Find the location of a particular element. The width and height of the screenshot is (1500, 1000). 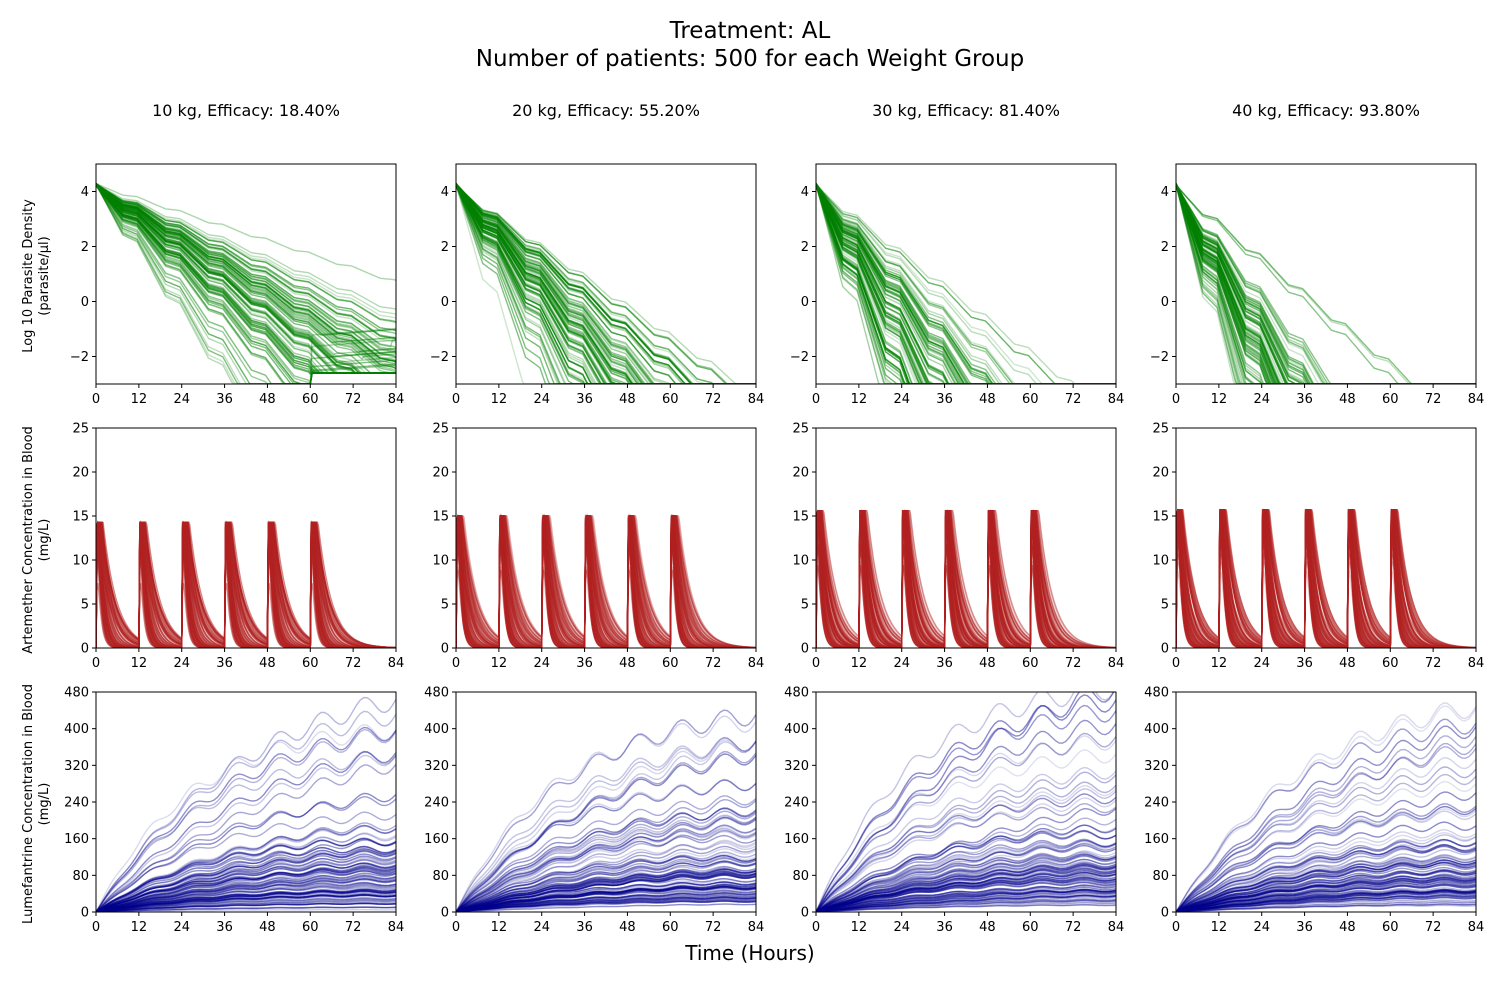

x-tick-label-parasite-2-3: 36 is located at coordinates (944, 399).